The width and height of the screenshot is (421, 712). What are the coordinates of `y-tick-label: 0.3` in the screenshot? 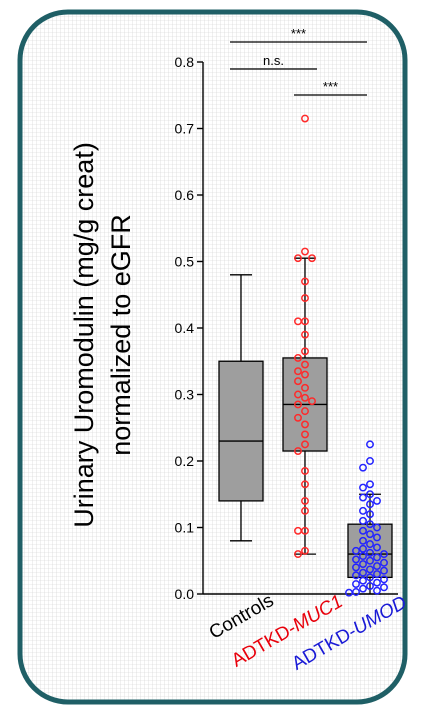 It's located at (185, 395).